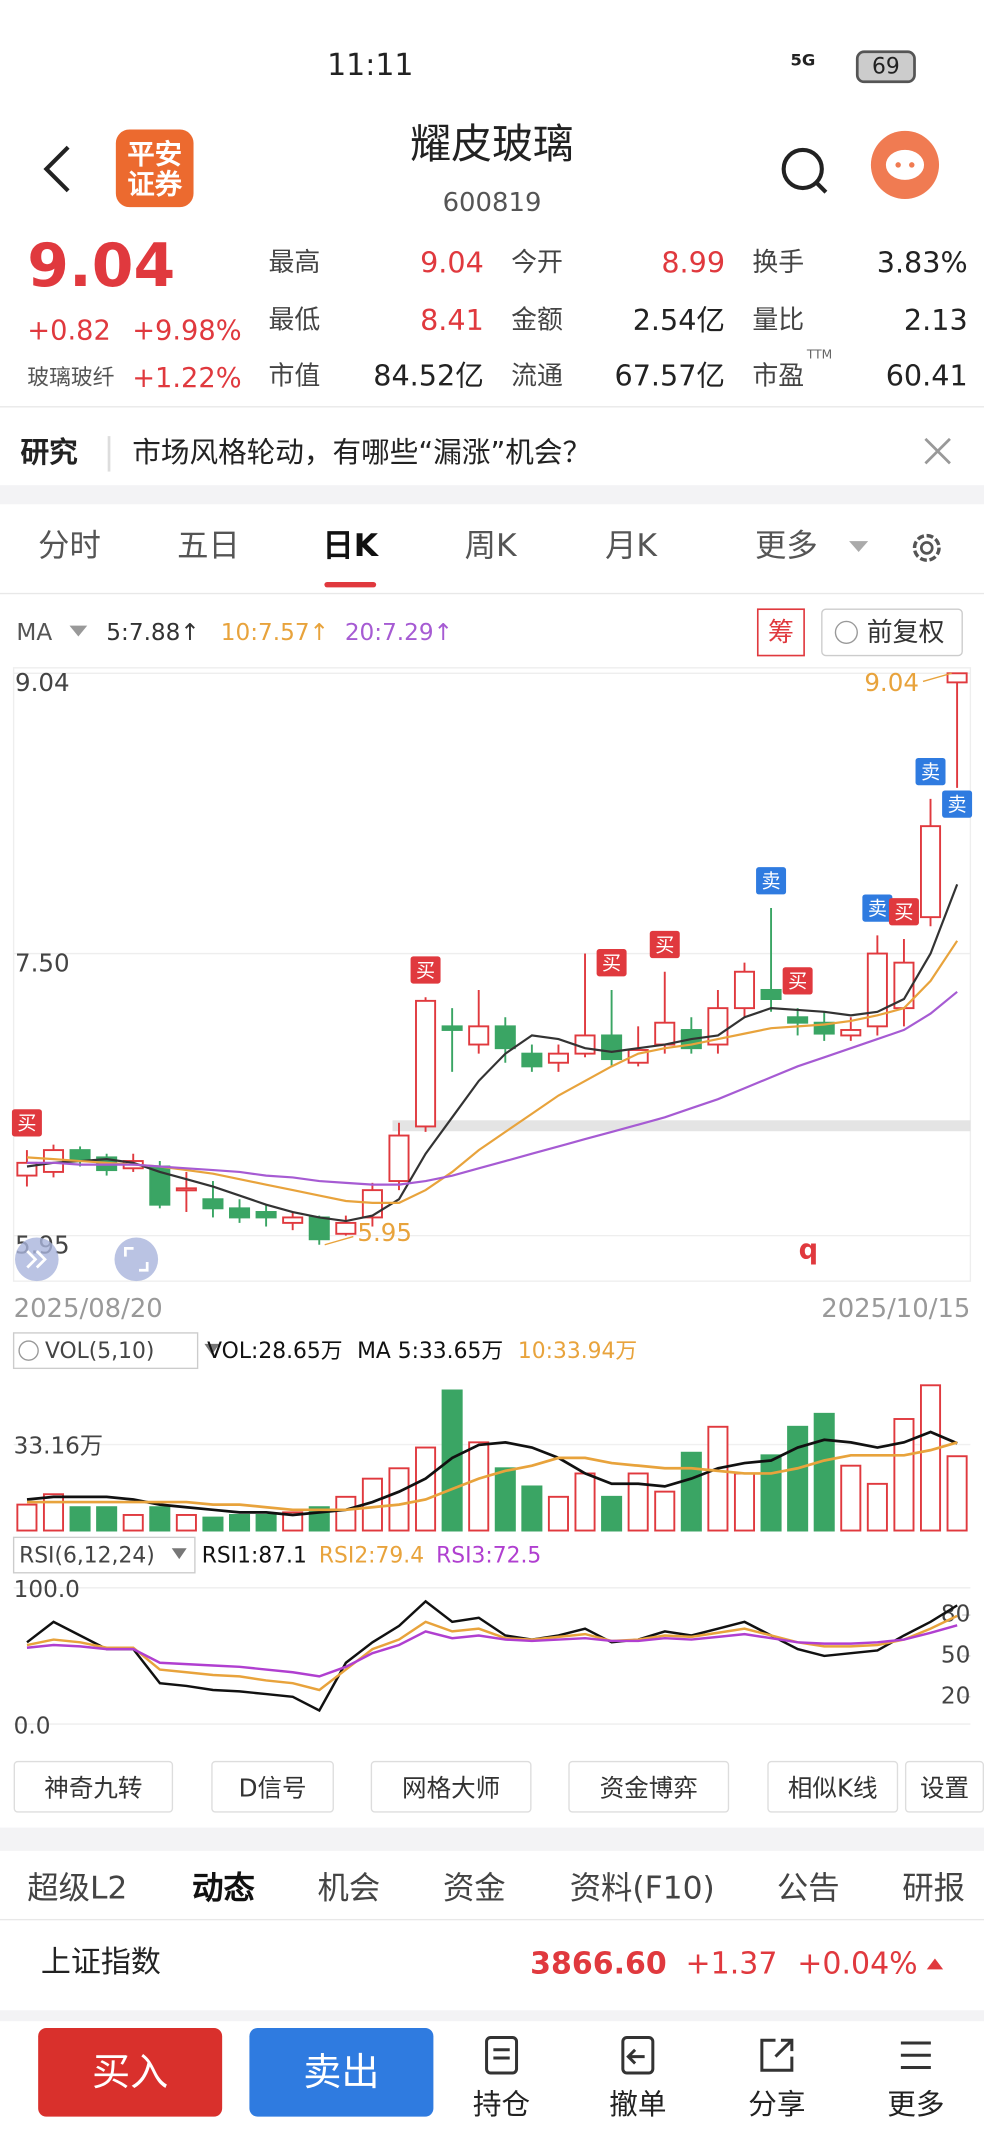 Image resolution: width=984 pixels, height=2136 pixels. What do you see at coordinates (58, 1447) in the screenshot?
I see `y-tick-label: 33.16万` at bounding box center [58, 1447].